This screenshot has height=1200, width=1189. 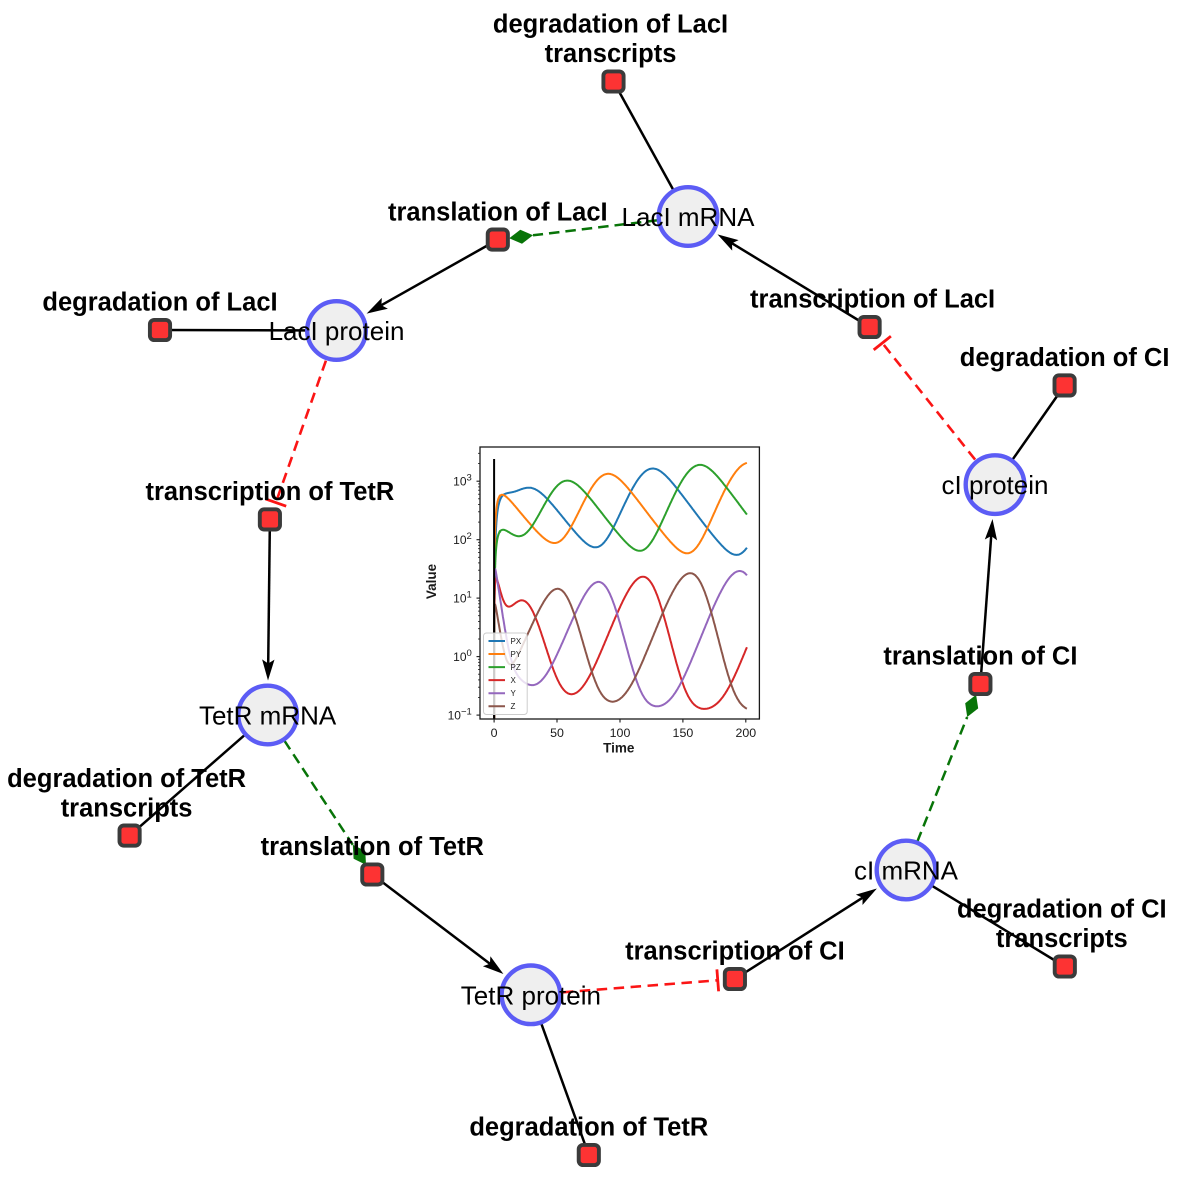 I want to click on svg-text: translation of TetR, so click(x=372, y=847).